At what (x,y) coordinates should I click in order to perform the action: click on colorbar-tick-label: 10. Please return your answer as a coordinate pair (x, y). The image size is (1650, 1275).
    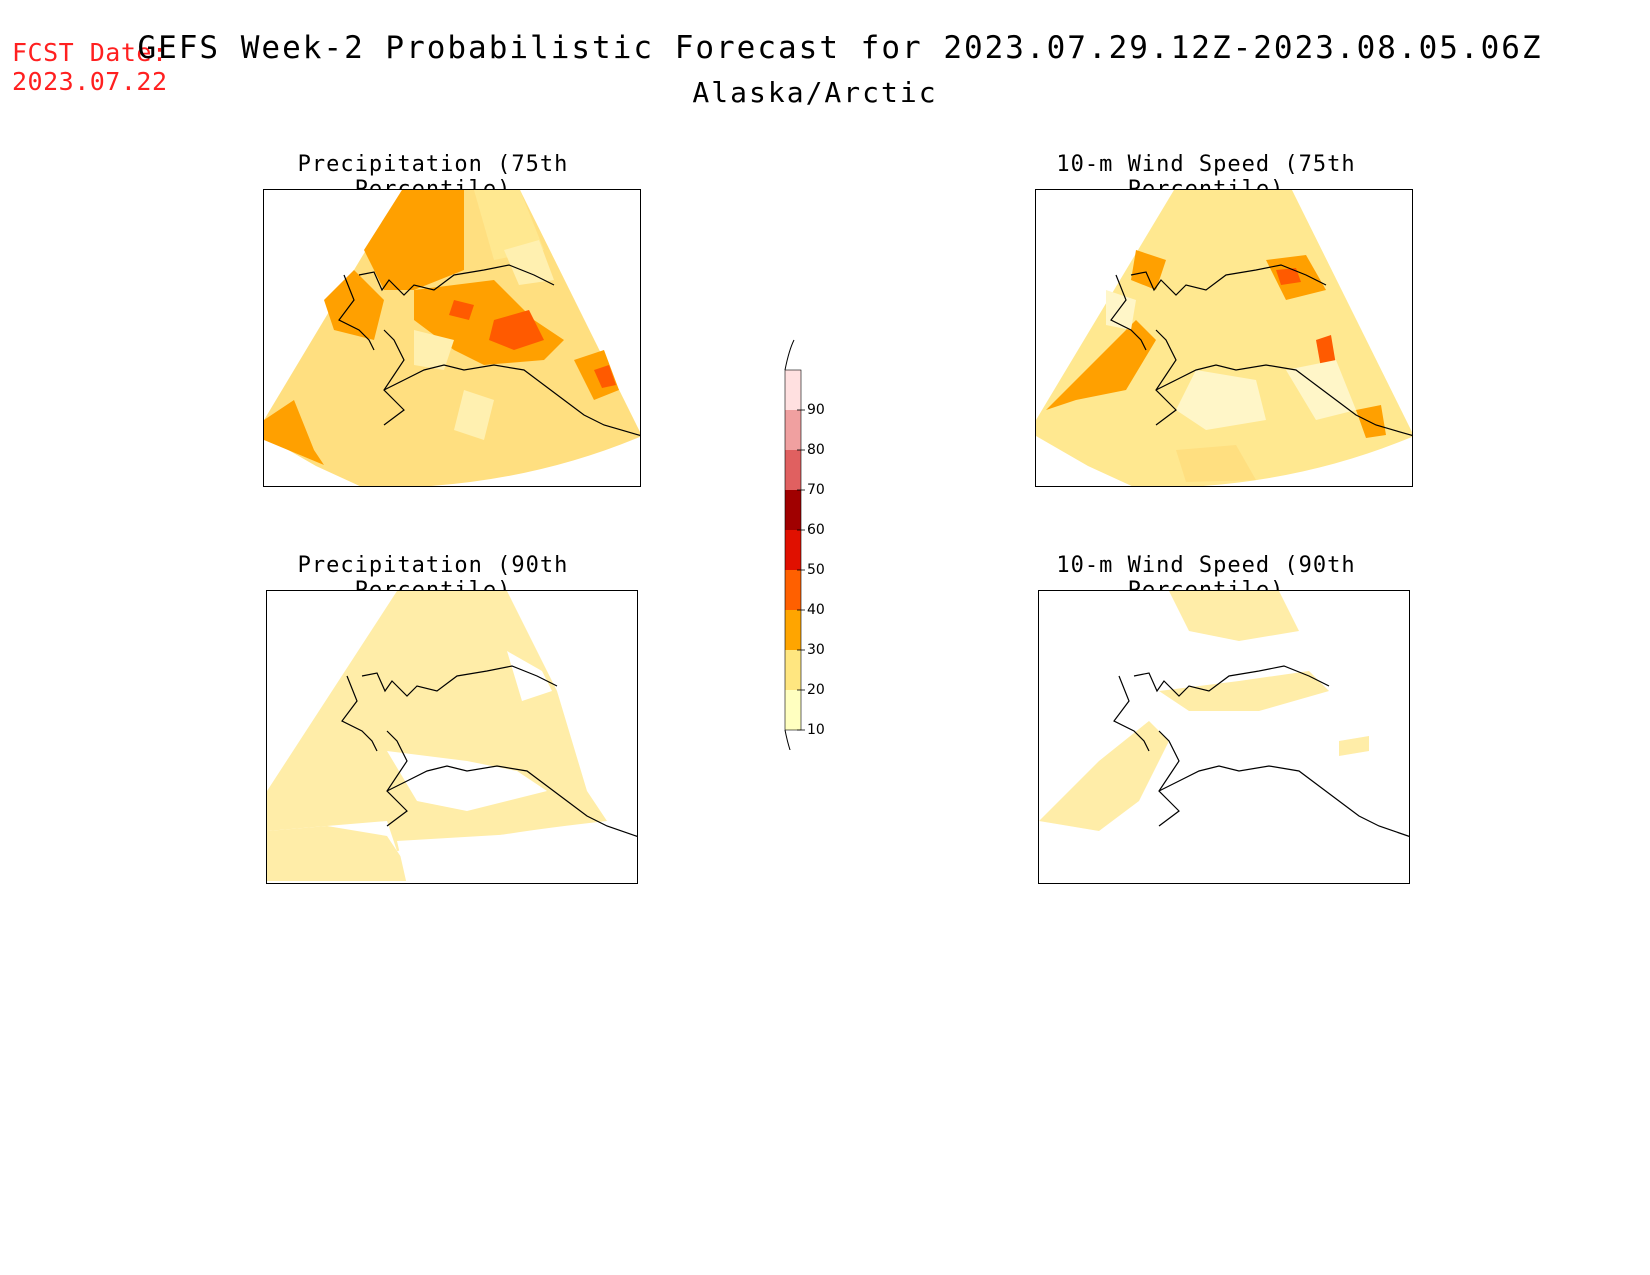
    Looking at the image, I should click on (816, 730).